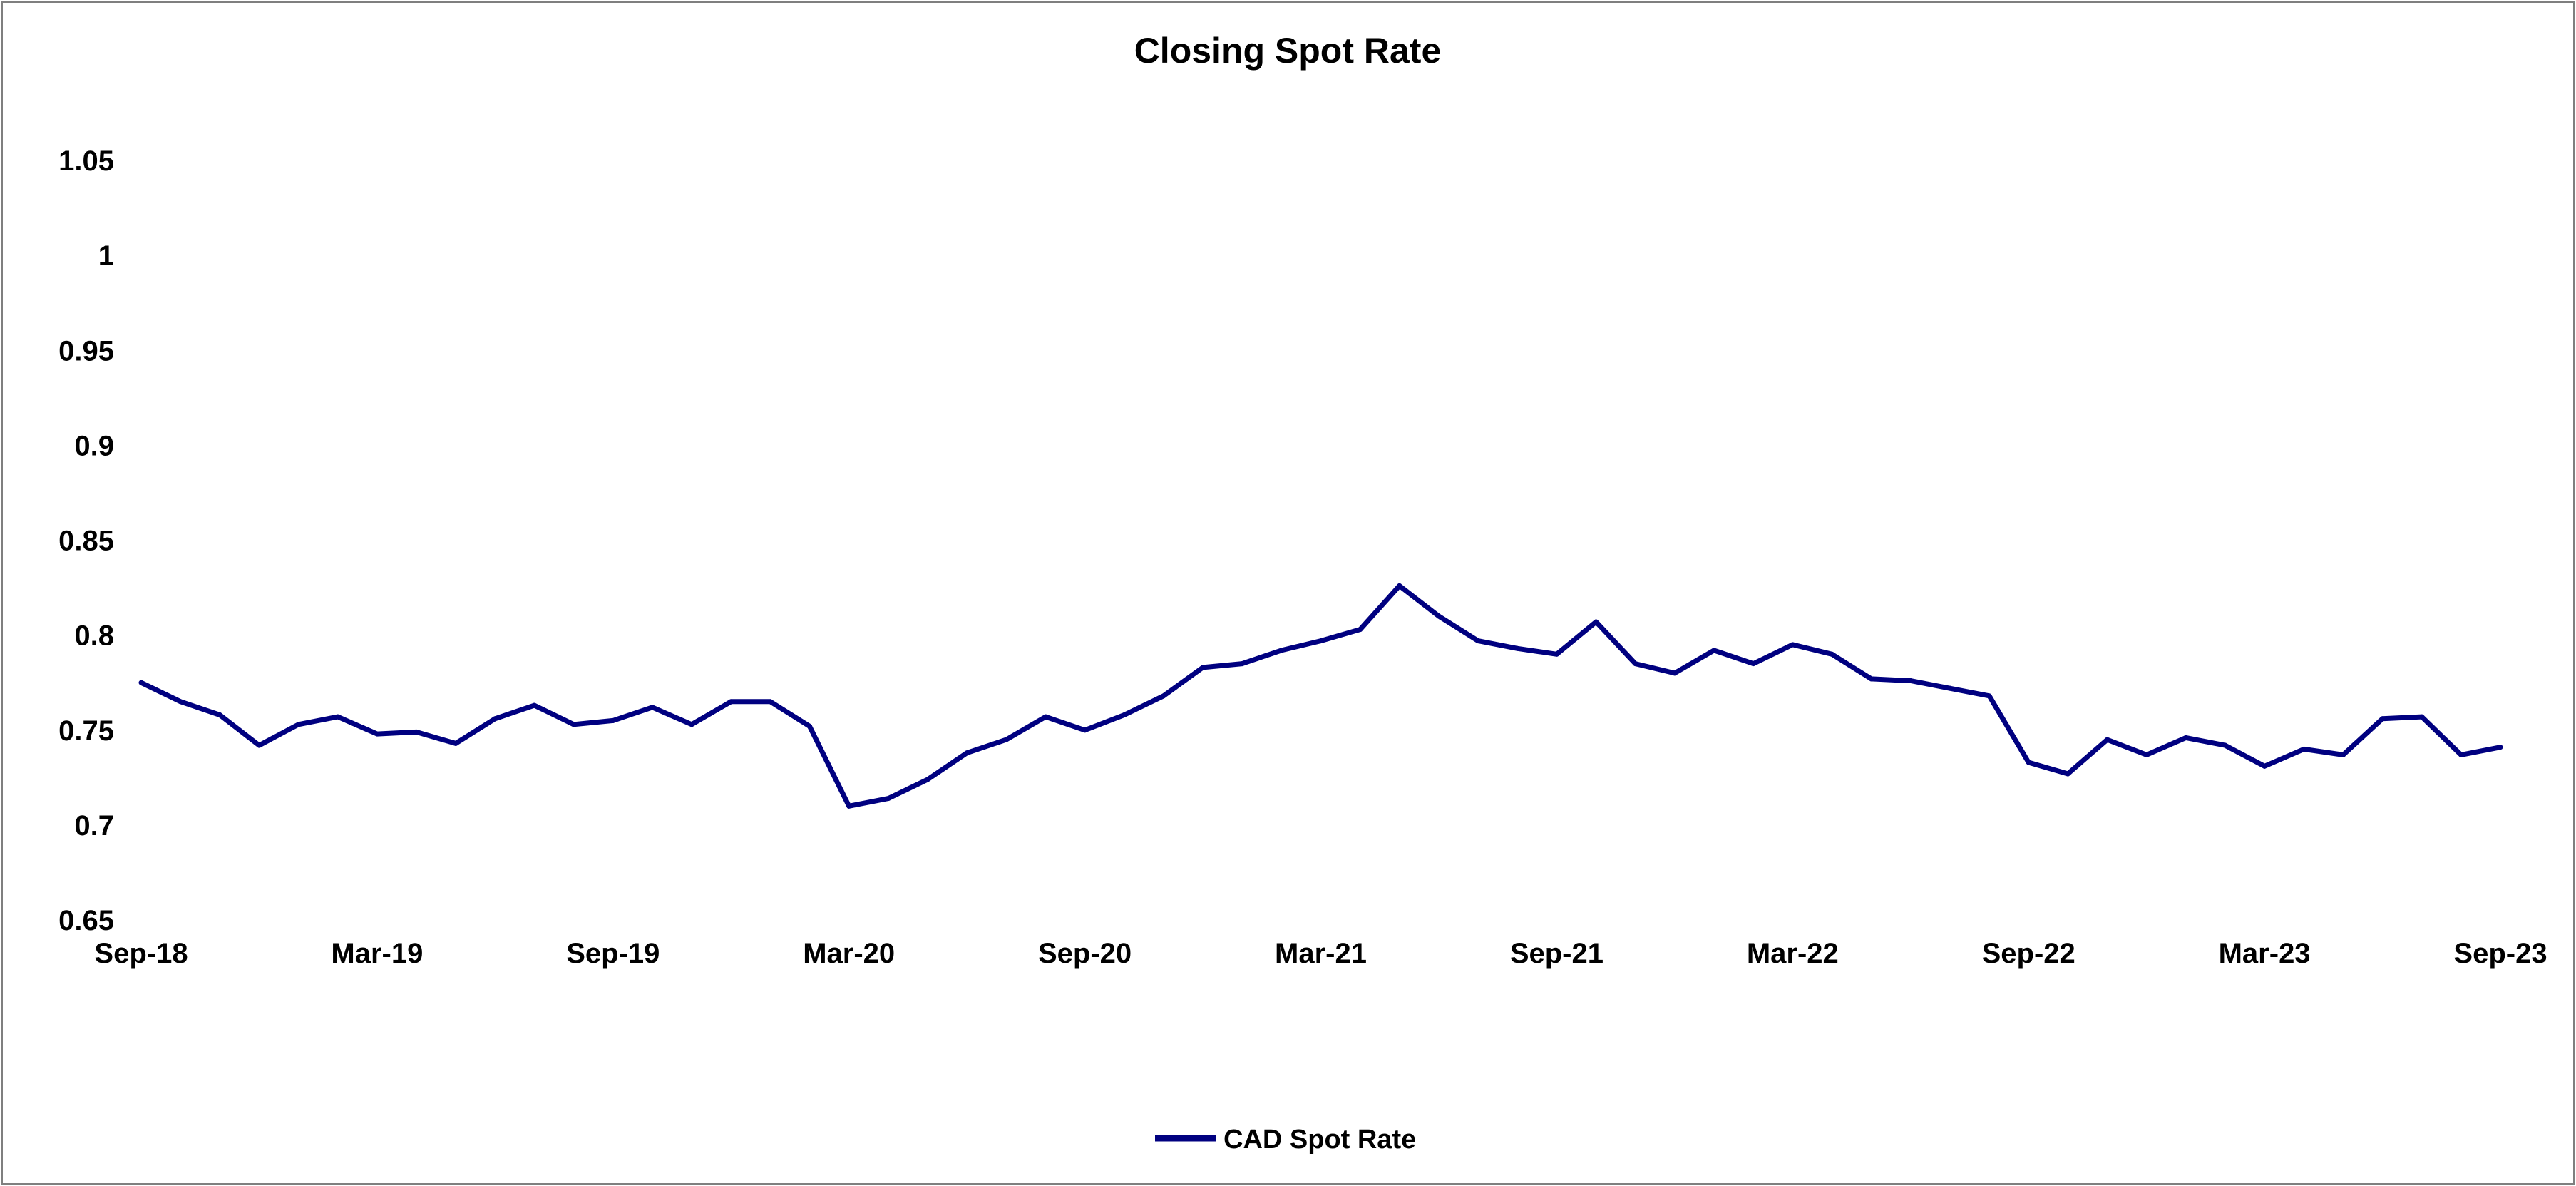 The height and width of the screenshot is (1186, 2576). What do you see at coordinates (94, 636) in the screenshot?
I see `y-tick-label: 0.8` at bounding box center [94, 636].